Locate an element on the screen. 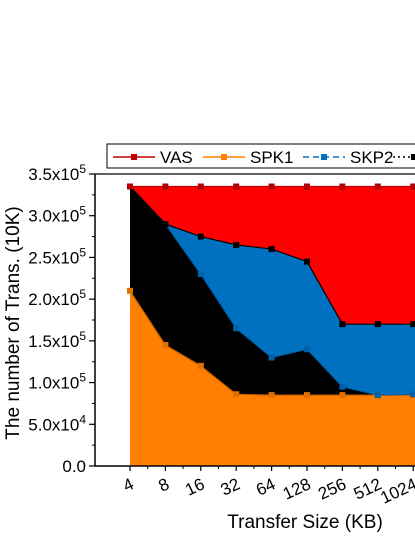 This screenshot has height=537, width=415. x-axis-title: Transfer Size (KB) is located at coordinates (305, 522).